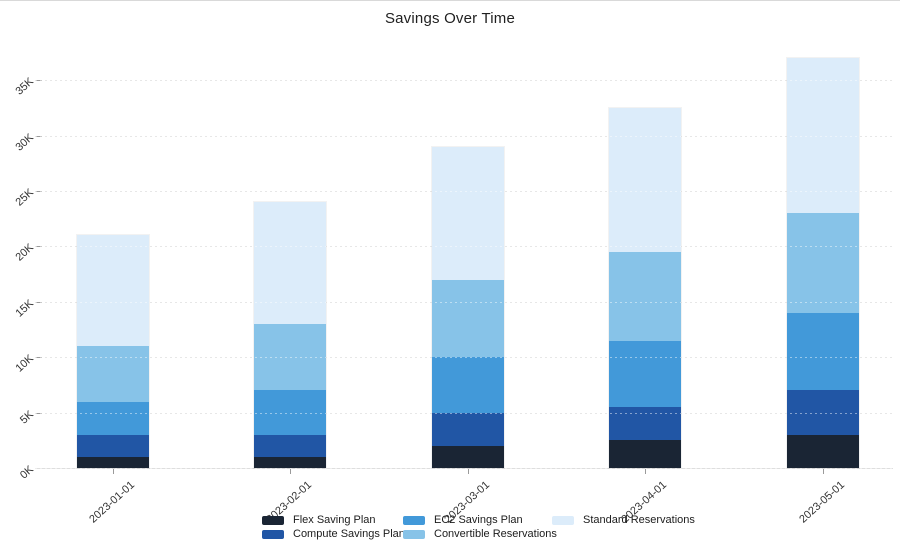 The image size is (900, 553). I want to click on legend-label: Flex Saving Plan, so click(334, 520).